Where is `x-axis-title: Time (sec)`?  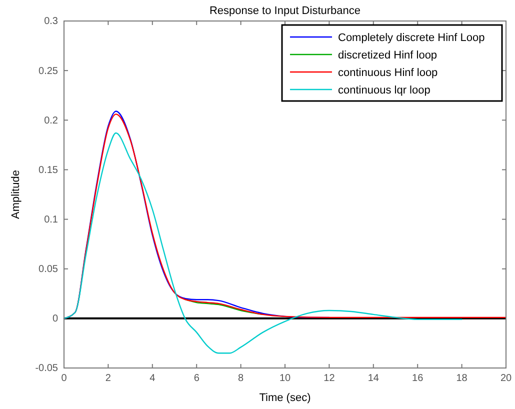
x-axis-title: Time (sec) is located at coordinates (285, 398).